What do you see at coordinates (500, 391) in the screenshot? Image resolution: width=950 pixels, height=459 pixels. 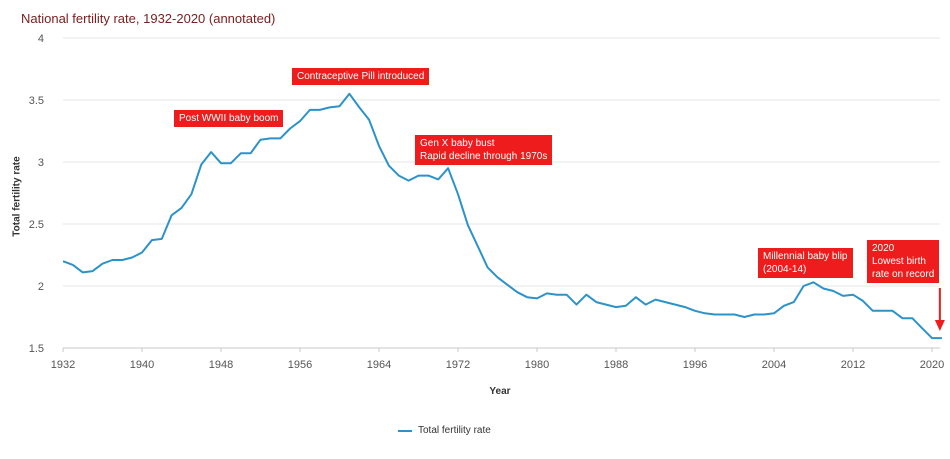 I see `x-axis-label: Year` at bounding box center [500, 391].